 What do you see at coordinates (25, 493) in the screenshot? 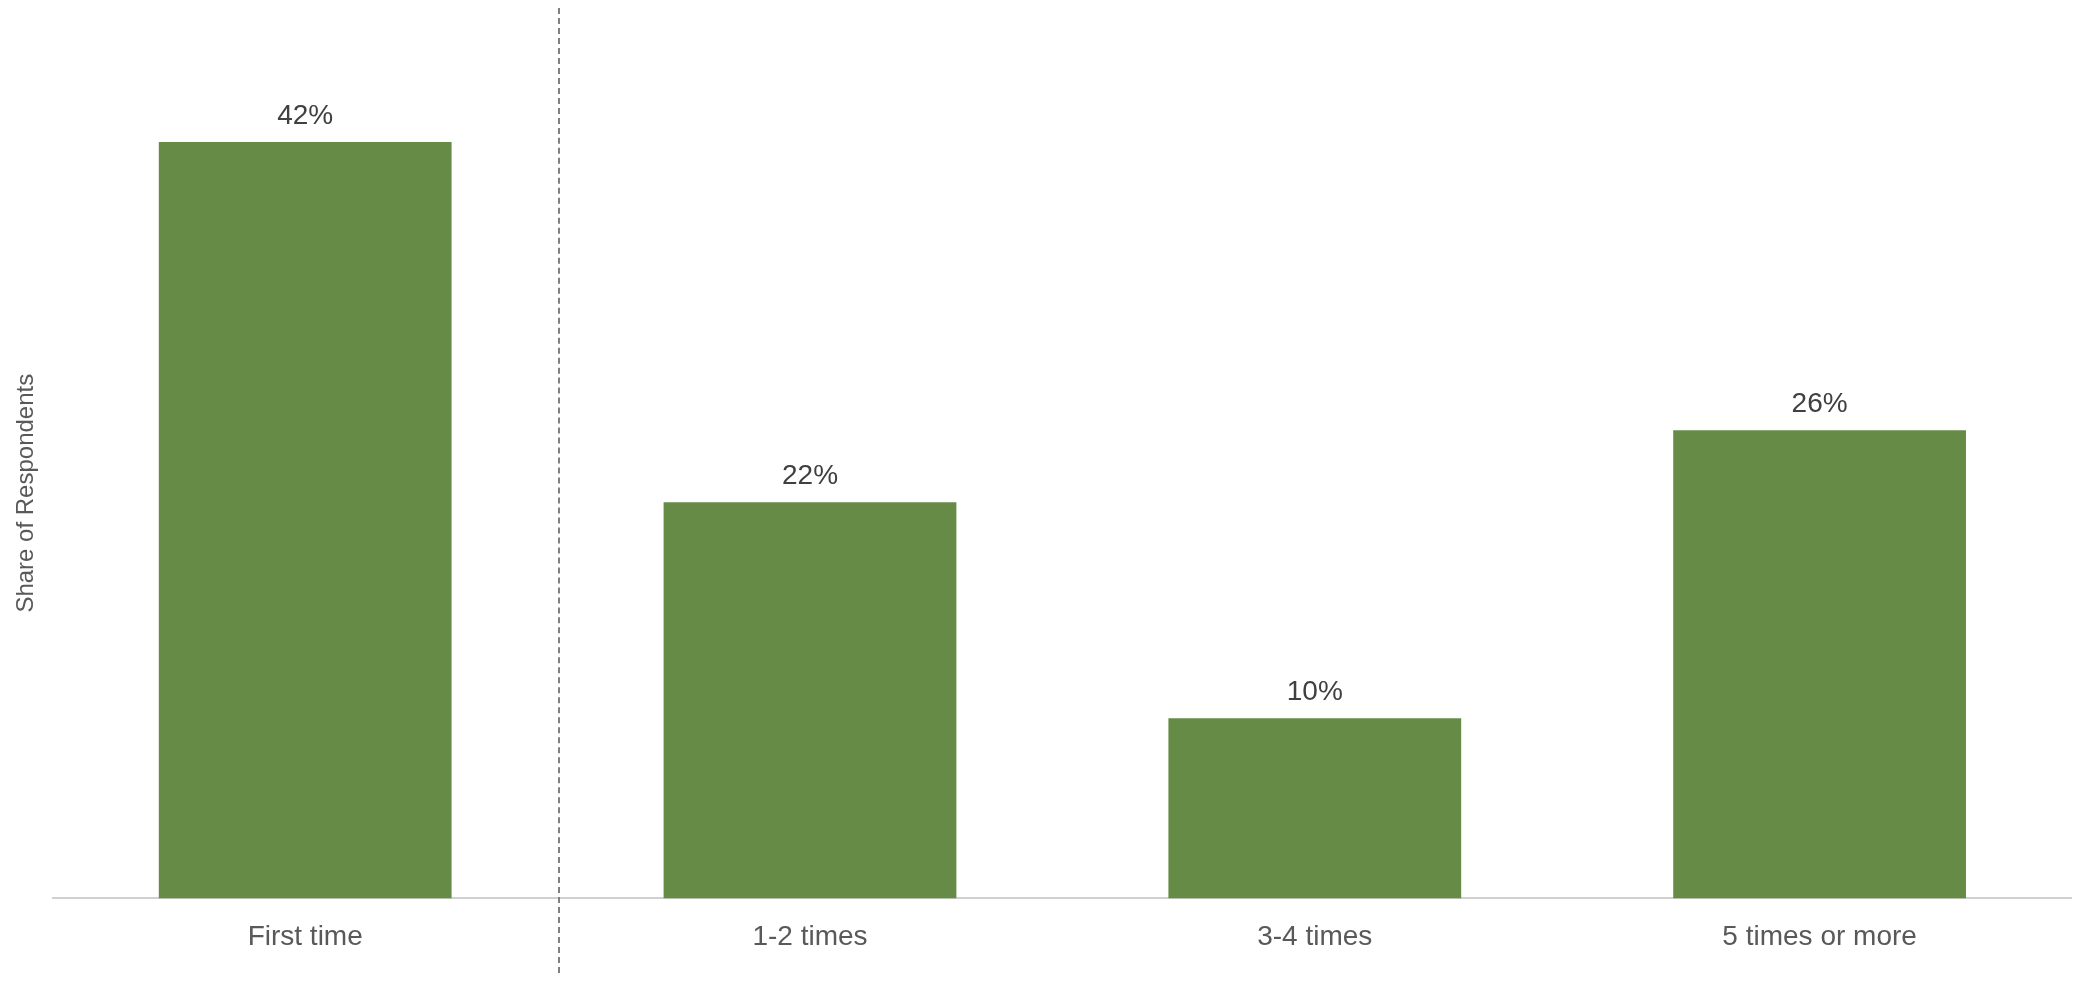
I see `y-axis-title: Share of Respondents` at bounding box center [25, 493].